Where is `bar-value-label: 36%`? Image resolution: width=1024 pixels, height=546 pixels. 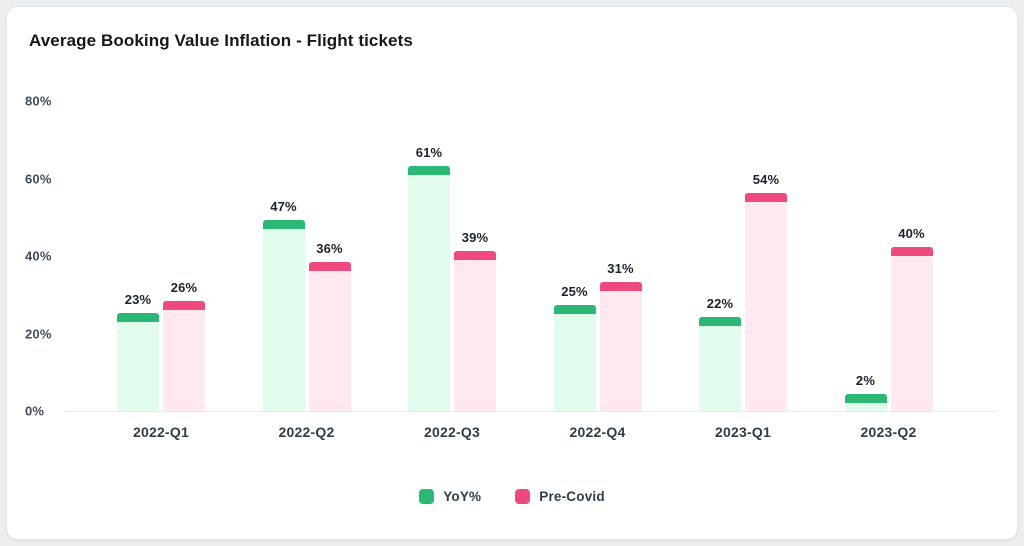 bar-value-label: 36% is located at coordinates (329, 248).